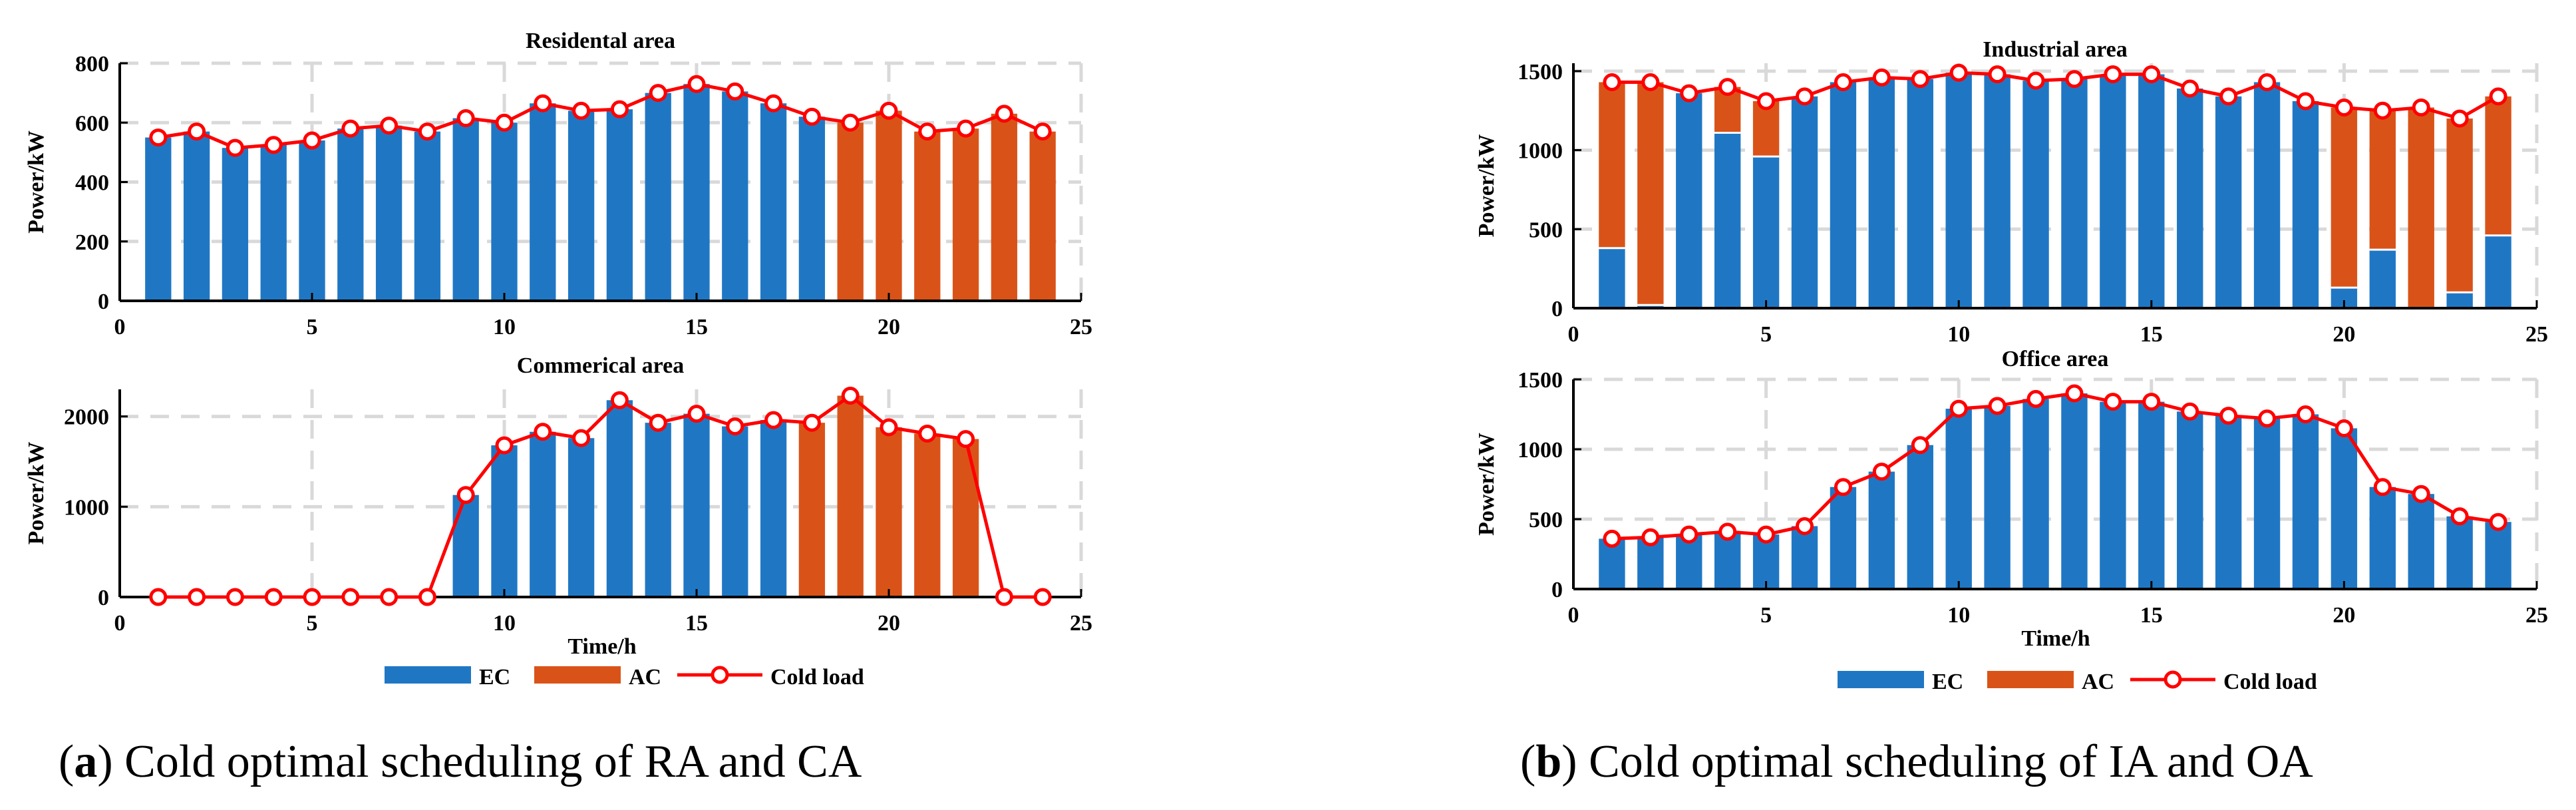  What do you see at coordinates (460, 761) in the screenshot?
I see `caption-a: (a) Cold optimal scheduling of RA and CA` at bounding box center [460, 761].